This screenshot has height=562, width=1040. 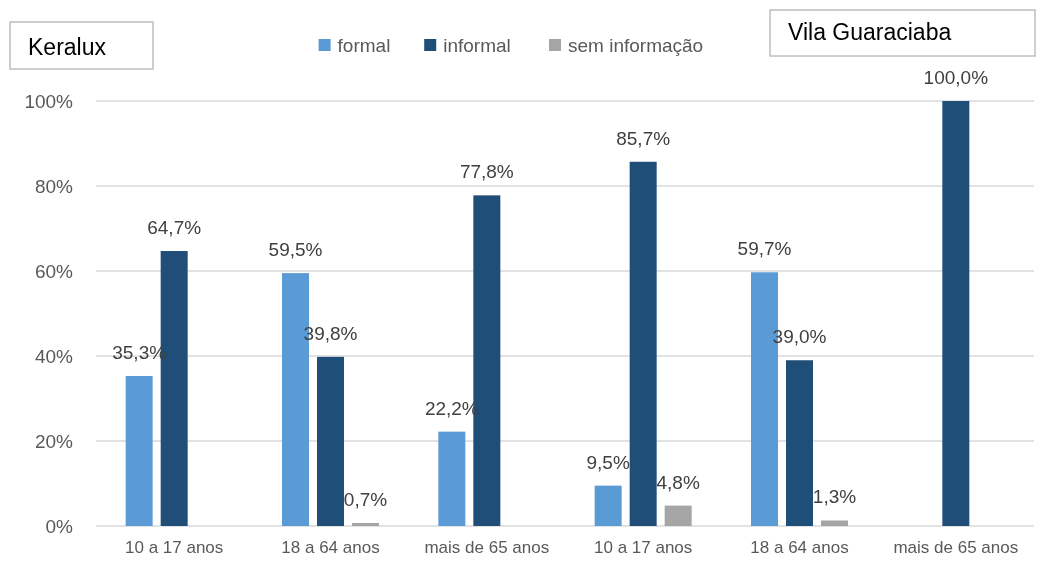 What do you see at coordinates (870, 32) in the screenshot?
I see `text: Vila Guaraciaba` at bounding box center [870, 32].